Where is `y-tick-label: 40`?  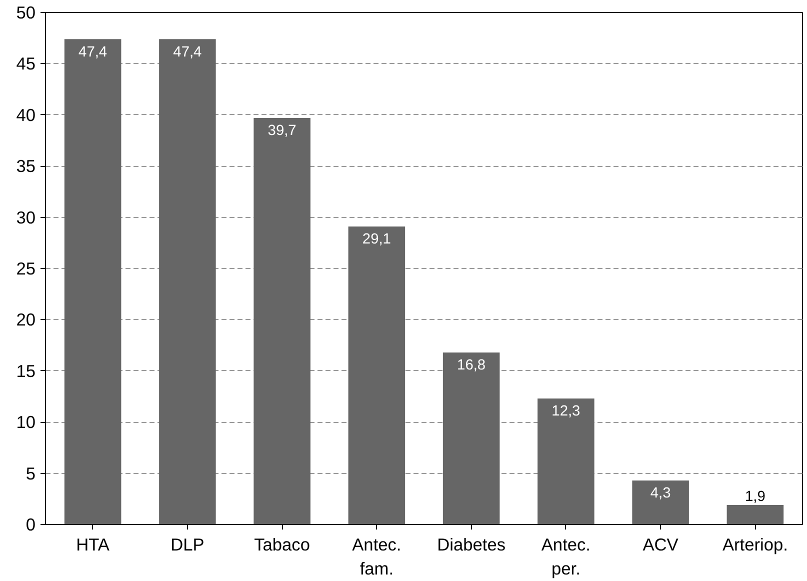 y-tick-label: 40 is located at coordinates (26, 114).